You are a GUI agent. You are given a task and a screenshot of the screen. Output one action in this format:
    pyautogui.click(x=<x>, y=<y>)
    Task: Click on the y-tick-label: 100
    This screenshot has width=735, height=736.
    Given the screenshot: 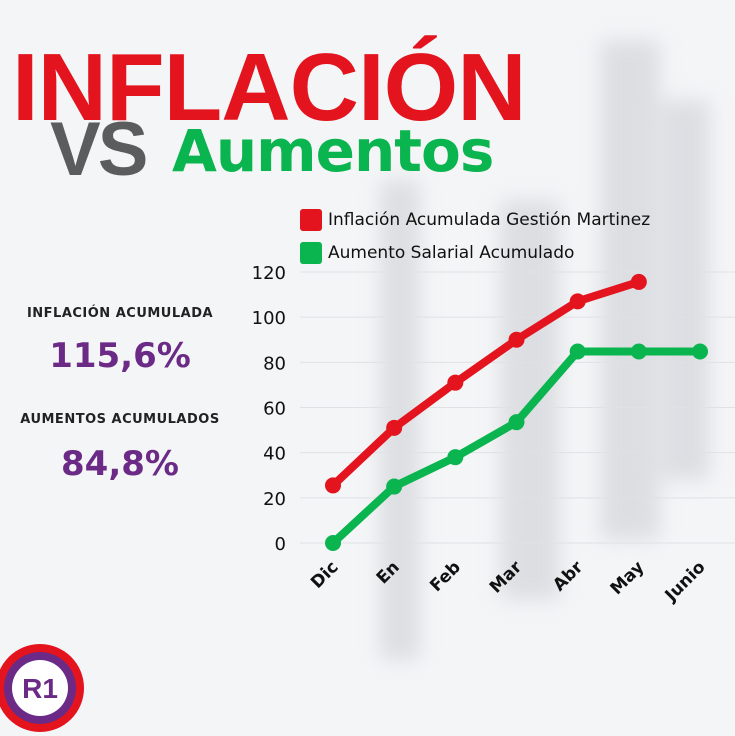 What is the action you would take?
    pyautogui.click(x=269, y=318)
    